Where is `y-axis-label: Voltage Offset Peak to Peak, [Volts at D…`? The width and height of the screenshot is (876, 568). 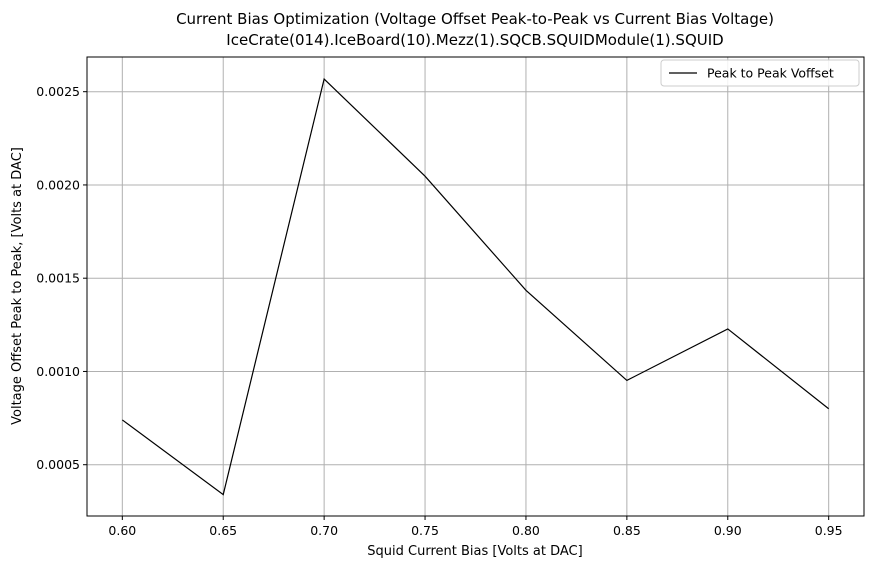
y-axis-label: Voltage Offset Peak to Peak, [Volts at D… is located at coordinates (17, 286).